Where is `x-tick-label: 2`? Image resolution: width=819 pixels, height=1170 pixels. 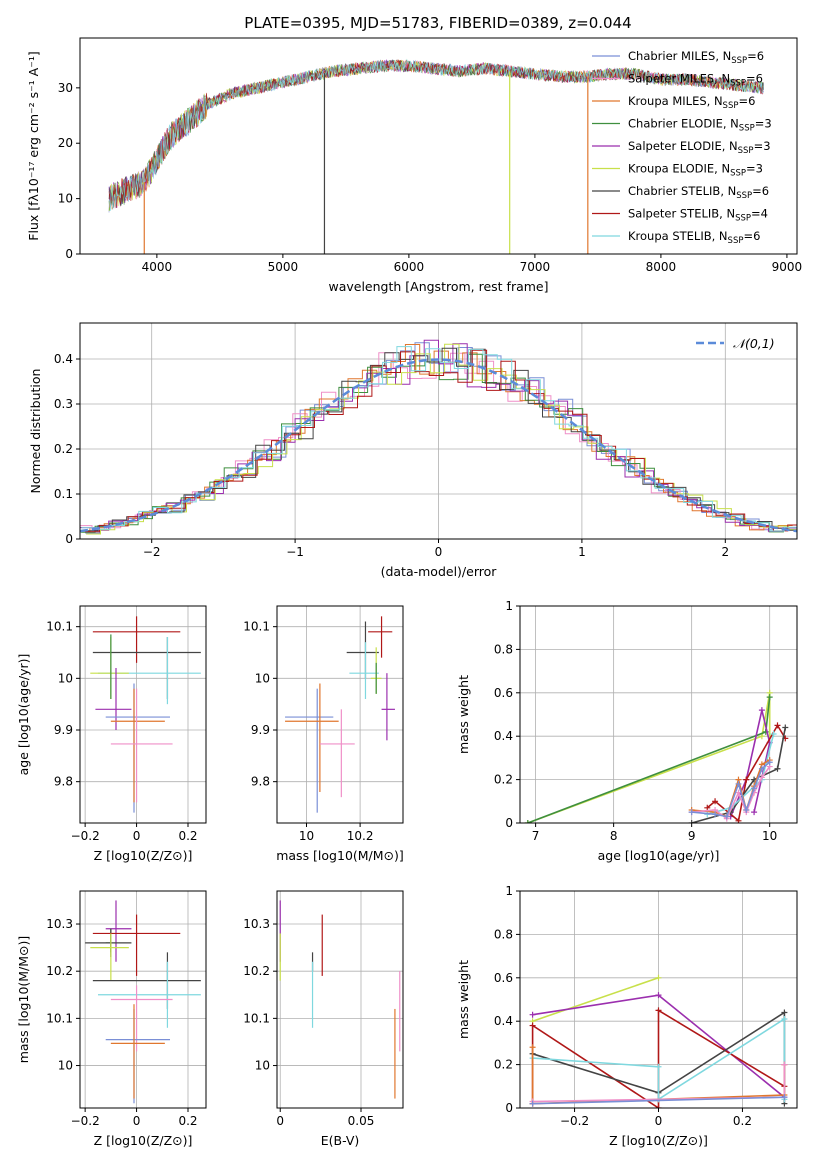
x-tick-label: 2 is located at coordinates (725, 552).